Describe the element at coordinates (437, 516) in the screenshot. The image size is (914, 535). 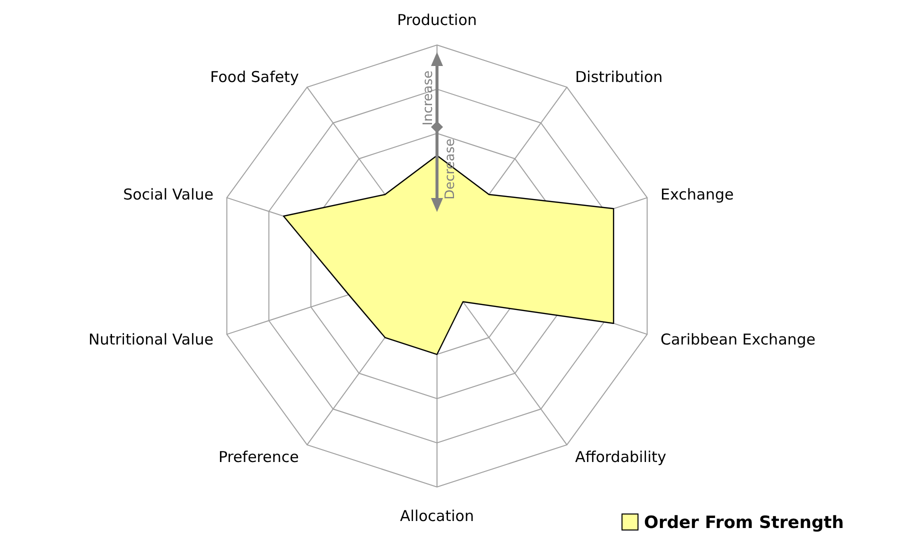
I see `spoke-label: Allocation` at that location.